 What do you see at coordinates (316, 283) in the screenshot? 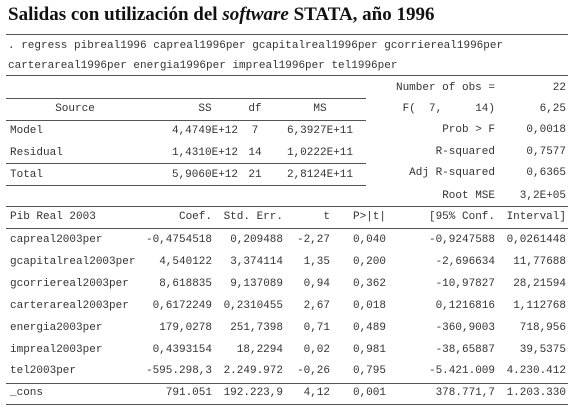
I see `coef-cell: 0,94` at bounding box center [316, 283].